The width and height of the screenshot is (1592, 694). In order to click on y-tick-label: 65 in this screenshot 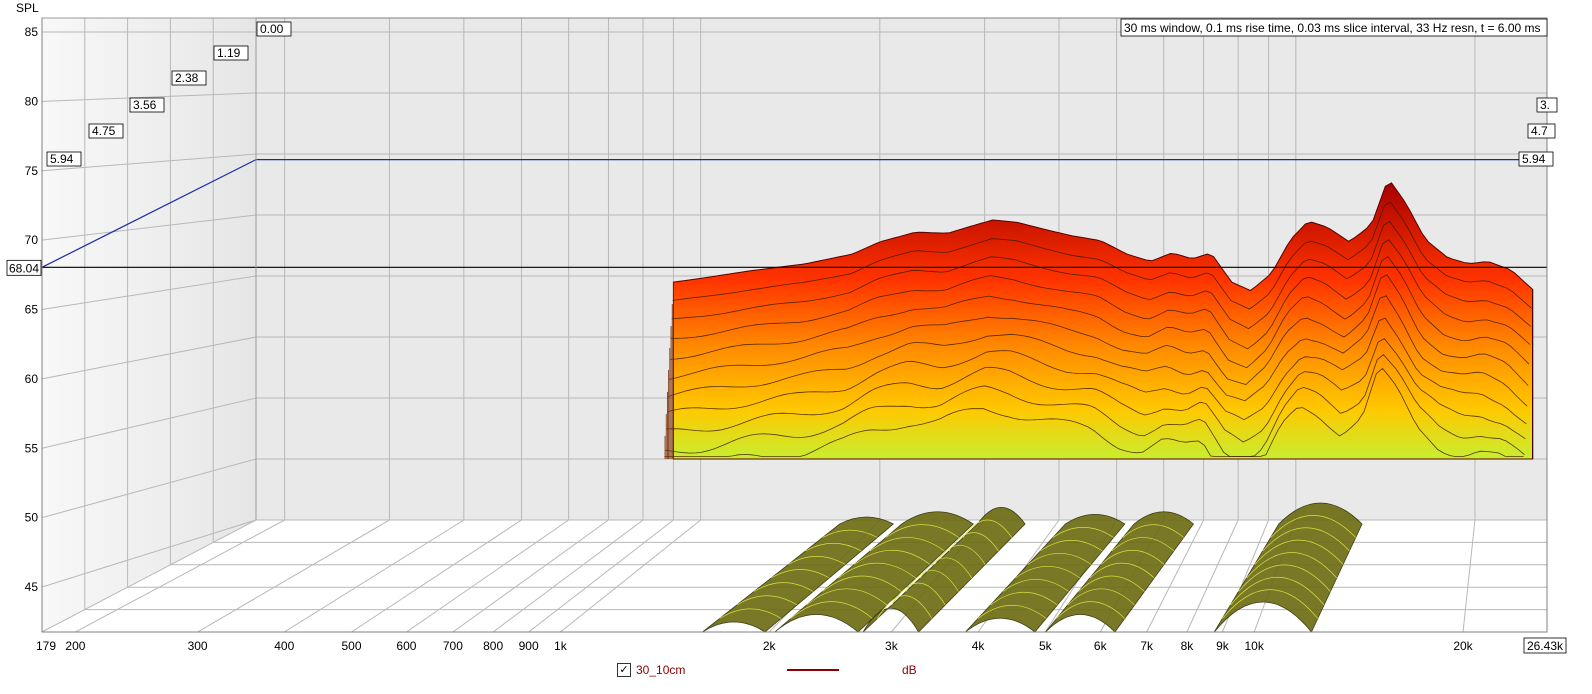, I will do `click(32, 310)`.